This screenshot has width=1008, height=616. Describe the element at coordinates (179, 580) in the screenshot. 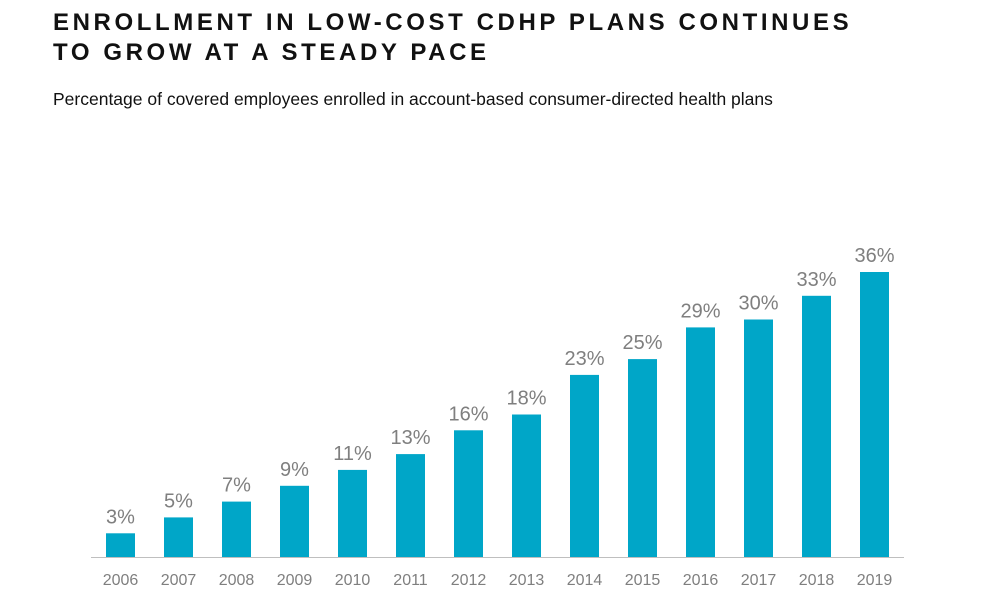

I see `x-tick-label-2007: 2007` at that location.